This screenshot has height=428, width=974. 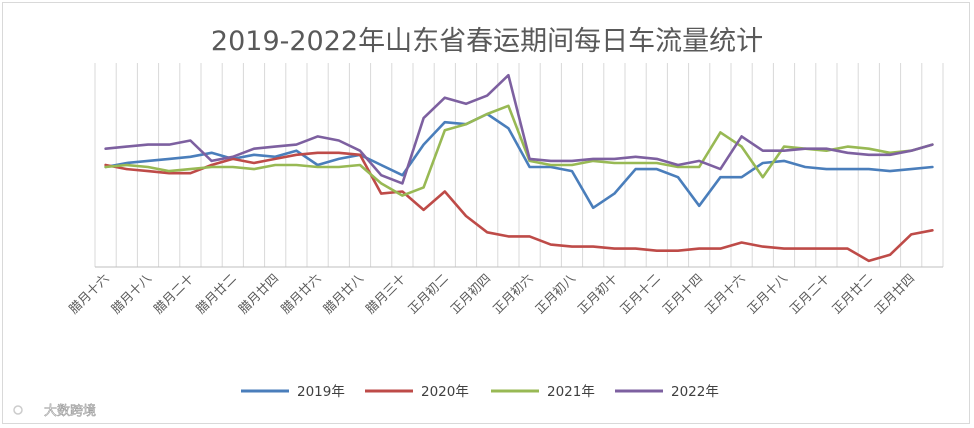 I want to click on x-tick-label: 腊月三十, so click(x=386, y=294).